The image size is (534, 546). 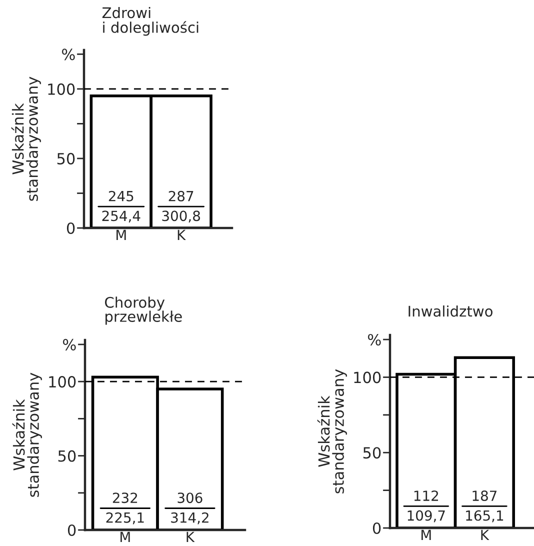 What do you see at coordinates (189, 508) in the screenshot?
I see `annotation: 306 314,2` at bounding box center [189, 508].